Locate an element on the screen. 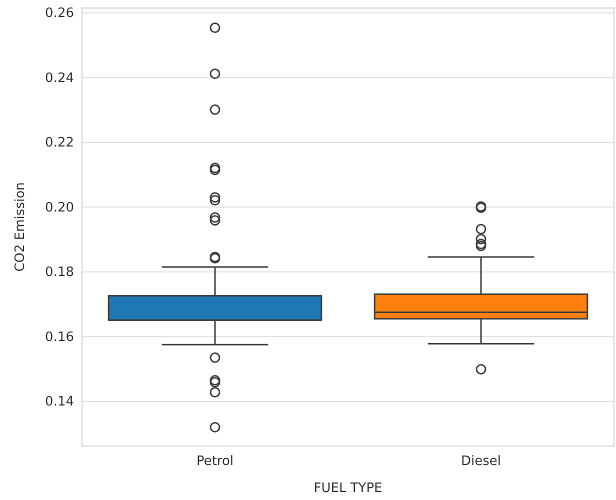 The image size is (616, 500). x-tick-label: Diesel is located at coordinates (481, 462).